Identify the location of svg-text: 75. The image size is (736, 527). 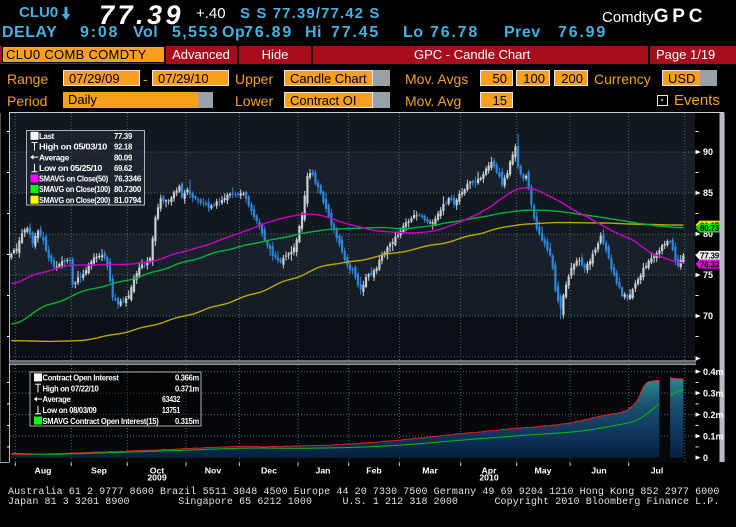
(708, 275).